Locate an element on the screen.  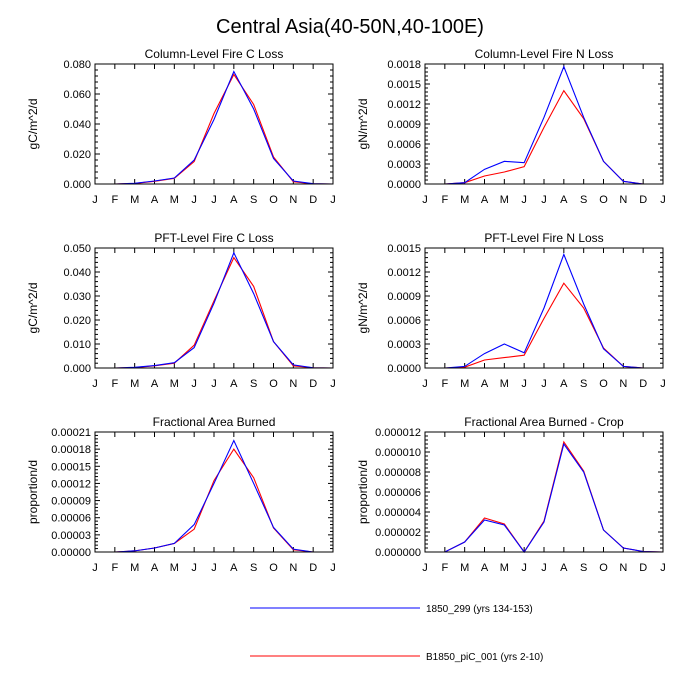
y-tick-label: 0.00003 is located at coordinates (71, 536).